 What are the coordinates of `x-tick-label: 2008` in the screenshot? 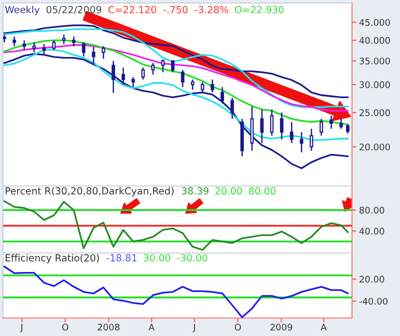 It's located at (109, 327).